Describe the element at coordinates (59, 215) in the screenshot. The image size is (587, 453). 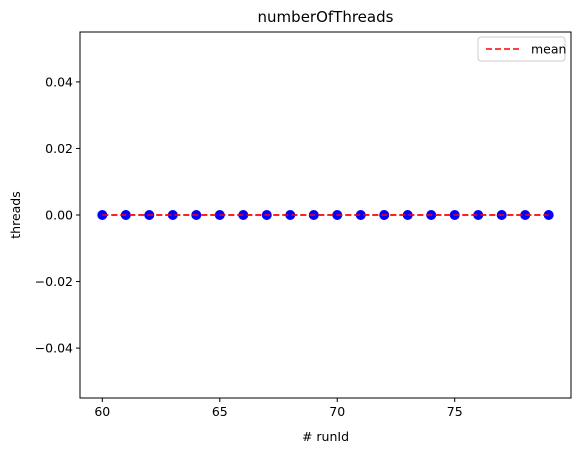
I see `y-tick-label-2: 0.00` at that location.